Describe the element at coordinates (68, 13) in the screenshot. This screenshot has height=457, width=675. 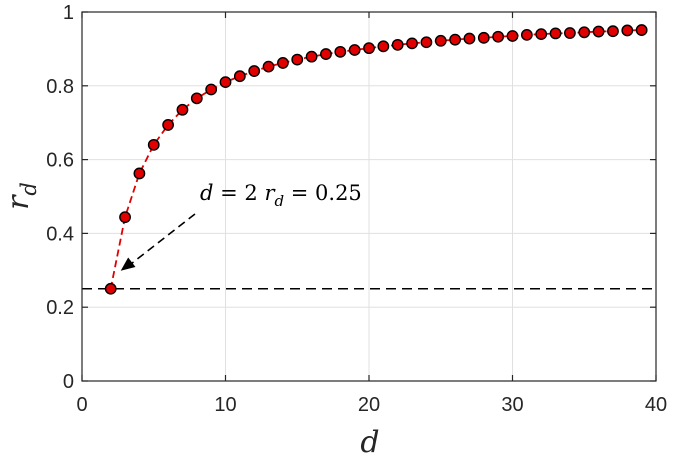
I see `y-tick-label: 1` at that location.